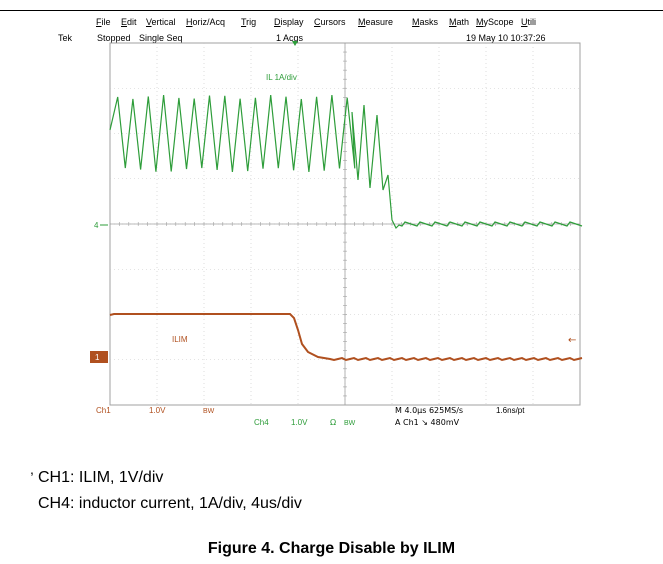  I want to click on acquisition-count: 1 Acqs, so click(290, 38).